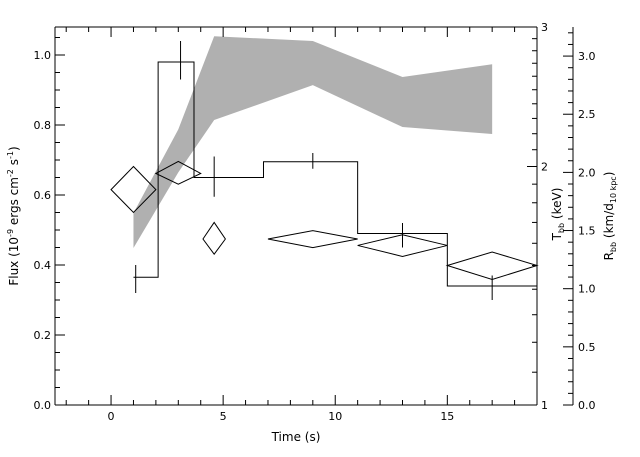  Describe the element at coordinates (43, 195) in the screenshot. I see `flux-tick-label: 0.6` at that location.